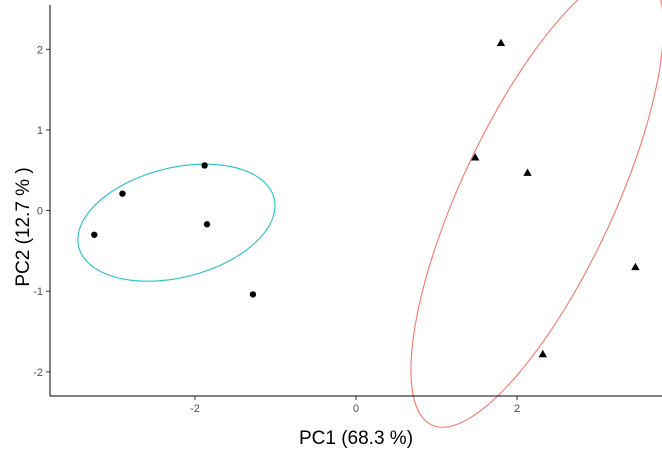 The image size is (662, 453). Describe the element at coordinates (40, 50) in the screenshot. I see `y-tick-label: 2` at that location.